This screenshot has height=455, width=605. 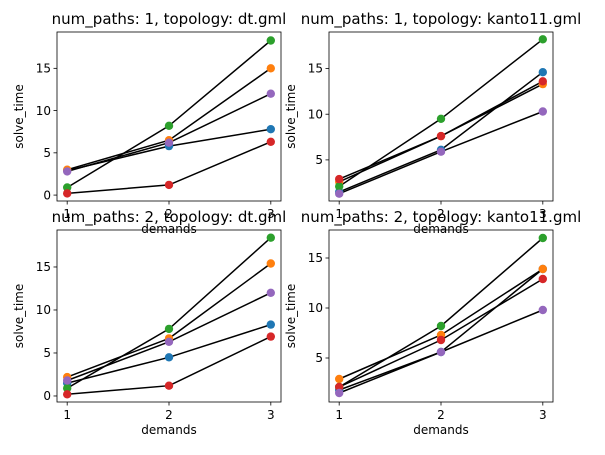 I want to click on subplot-title-3: num_paths: 2, topology: dt.gml, so click(x=169, y=217).